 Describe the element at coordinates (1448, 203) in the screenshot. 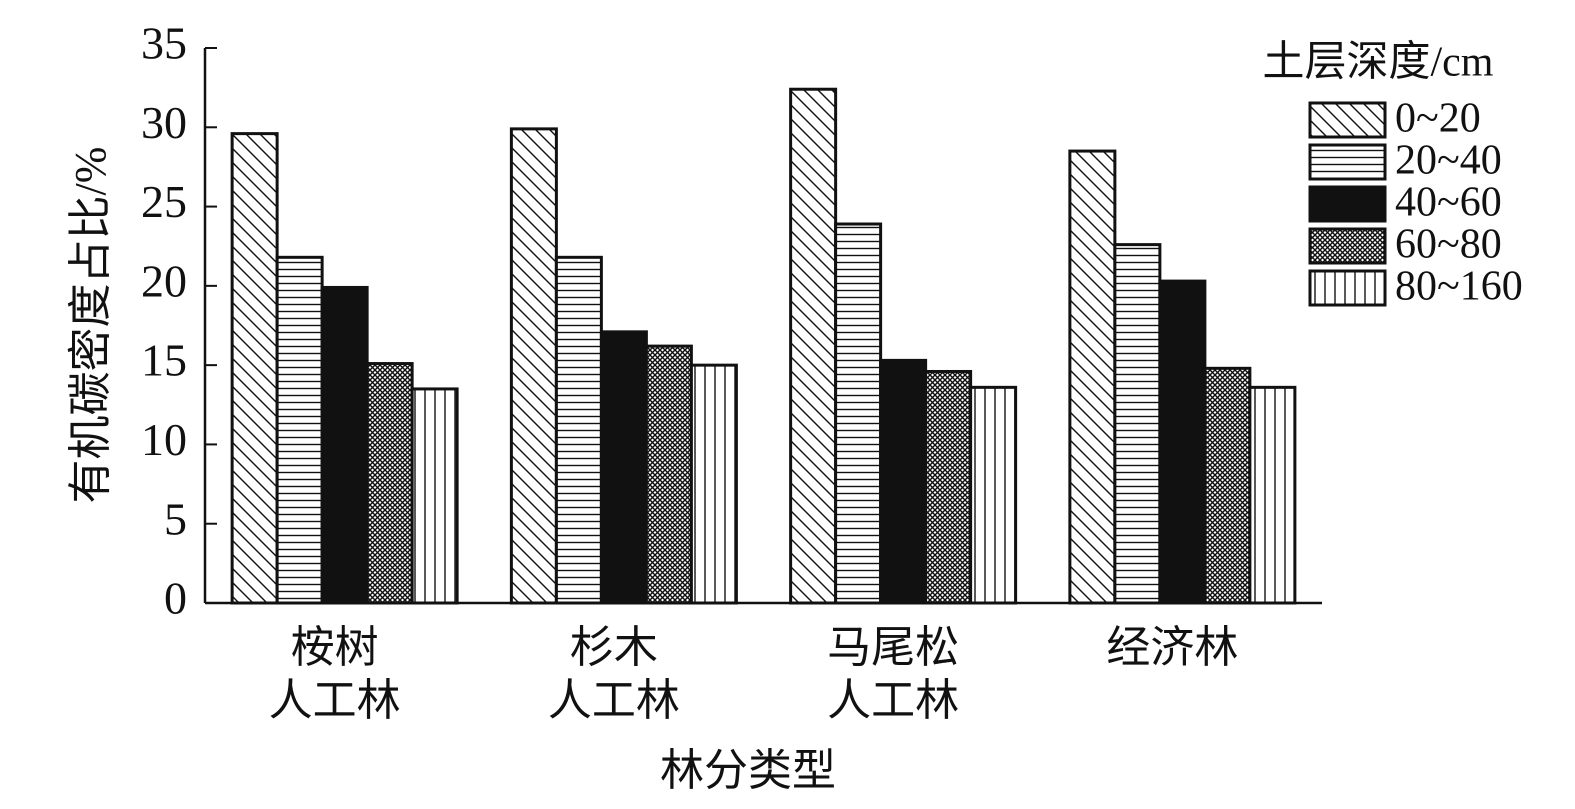

I see `legend-label: 40~60` at that location.